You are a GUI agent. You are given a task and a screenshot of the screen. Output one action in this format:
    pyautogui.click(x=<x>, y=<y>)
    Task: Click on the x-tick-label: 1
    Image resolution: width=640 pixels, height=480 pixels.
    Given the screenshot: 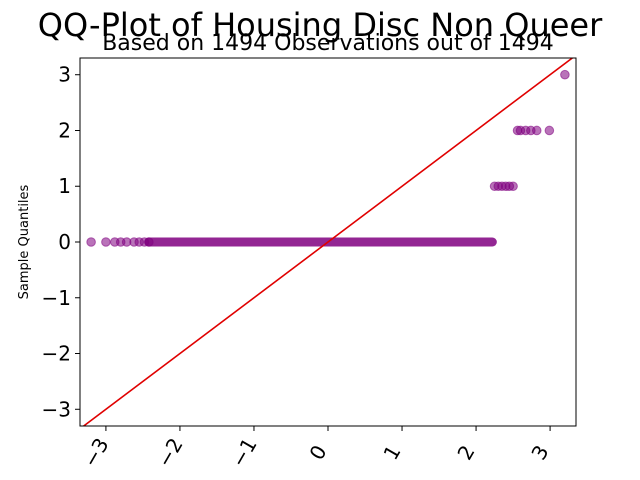 What is the action you would take?
    pyautogui.click(x=391, y=452)
    